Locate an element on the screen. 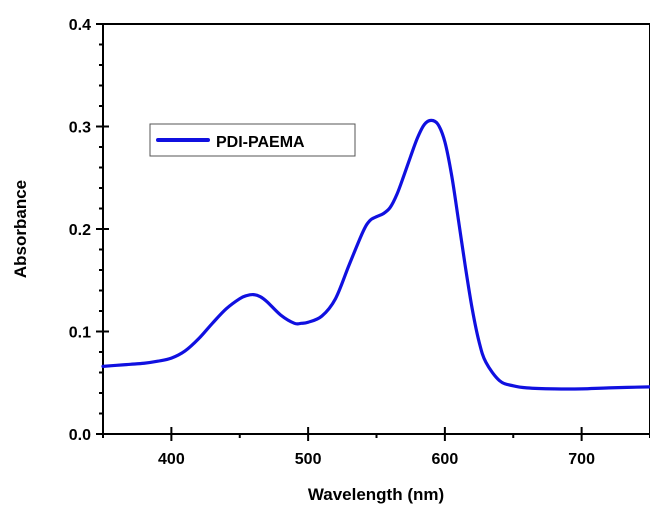  x-axis-ticks: 400 500 600 700 is located at coordinates (376, 447).